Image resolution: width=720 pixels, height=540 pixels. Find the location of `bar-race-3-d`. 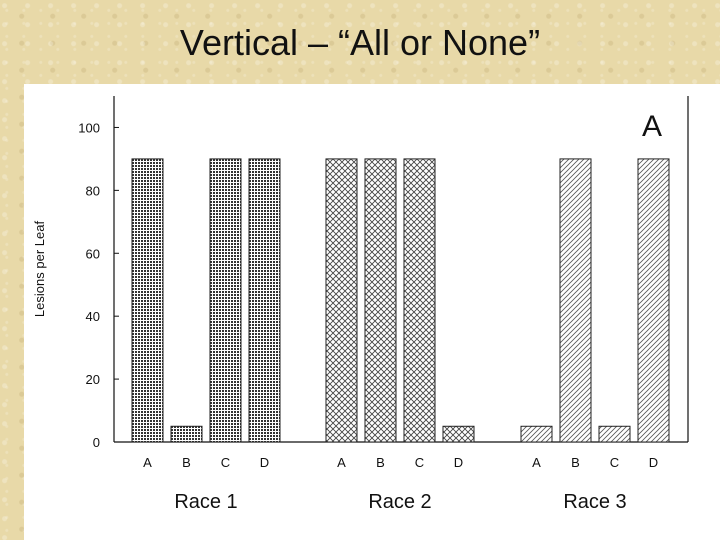

bar-race-3-d is located at coordinates (653, 300).